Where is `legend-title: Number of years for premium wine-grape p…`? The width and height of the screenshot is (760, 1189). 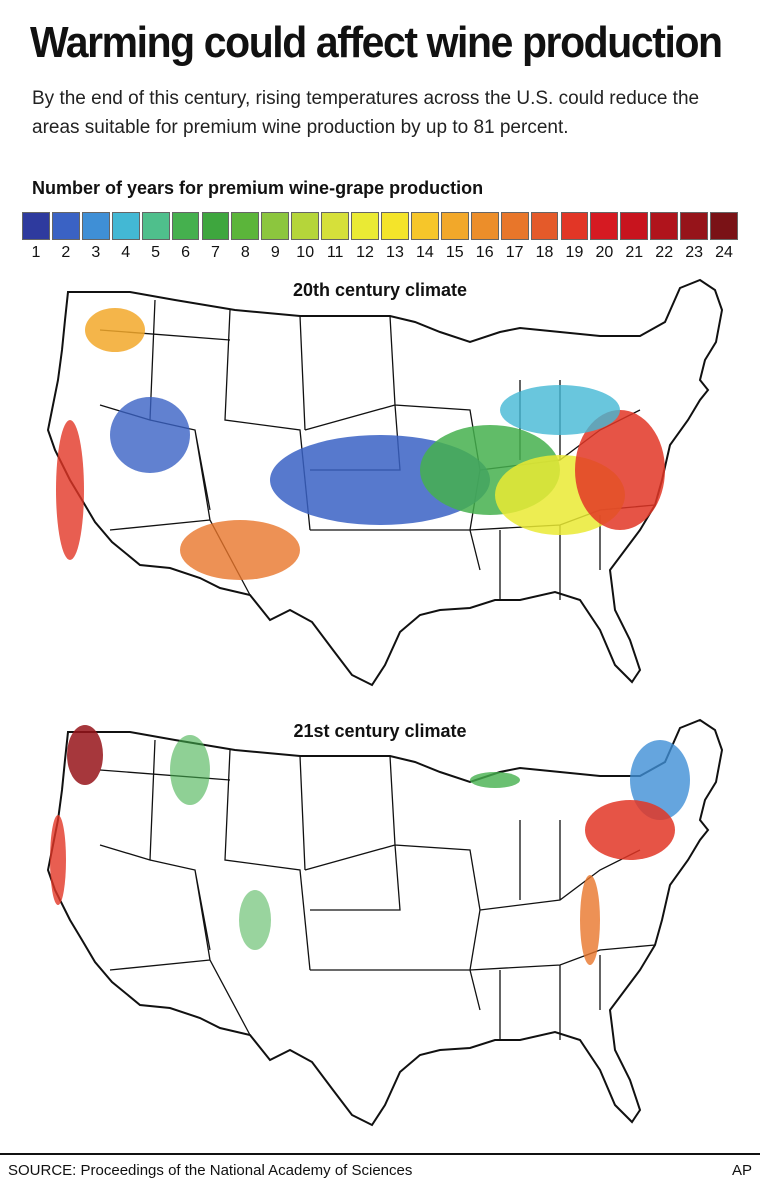 legend-title: Number of years for premium wine-grape p… is located at coordinates (258, 188).